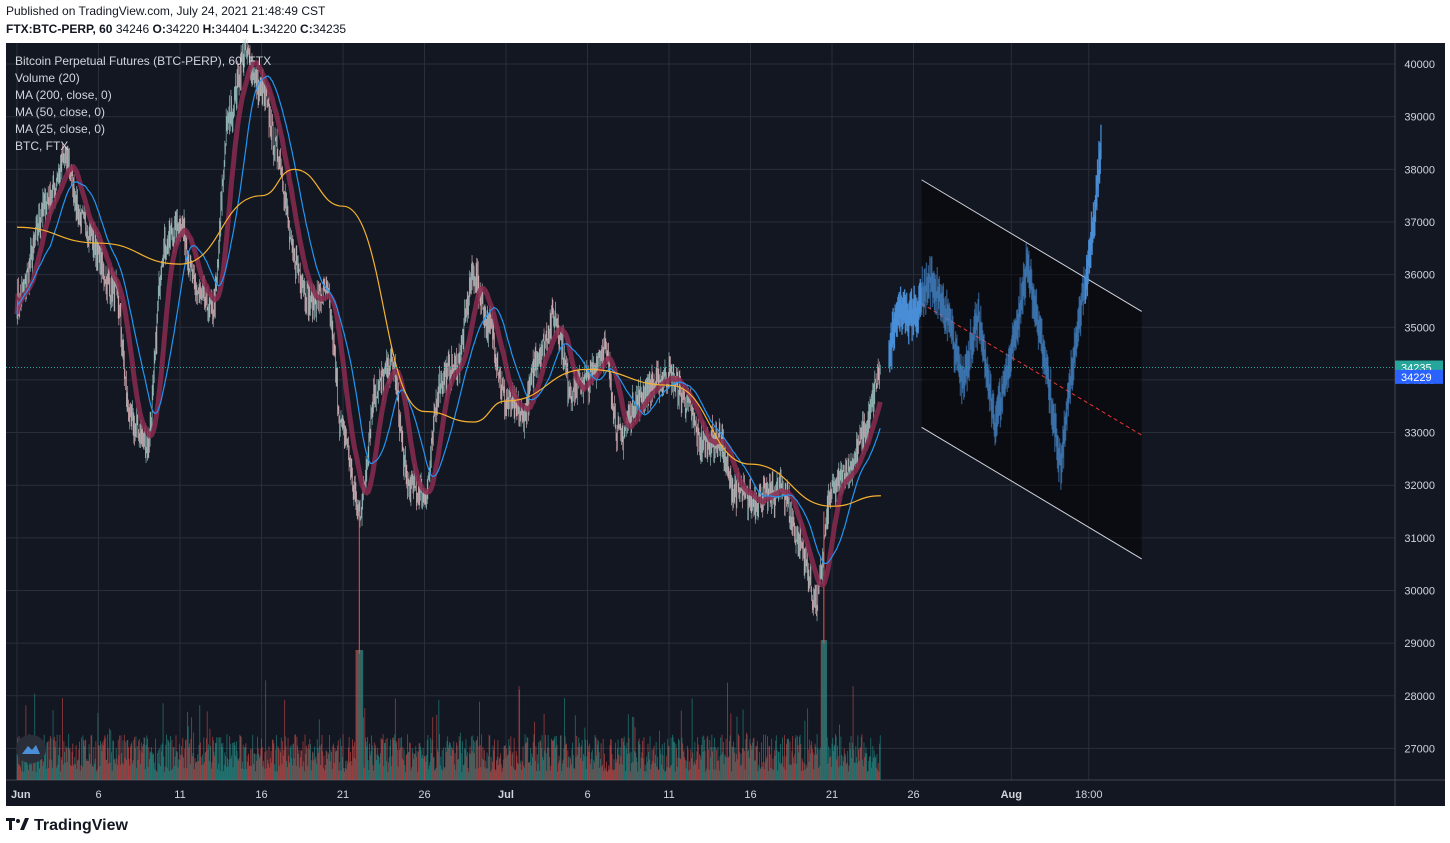 The height and width of the screenshot is (843, 1450). I want to click on legend-ma50: MA (50, close, 0), so click(60, 112).